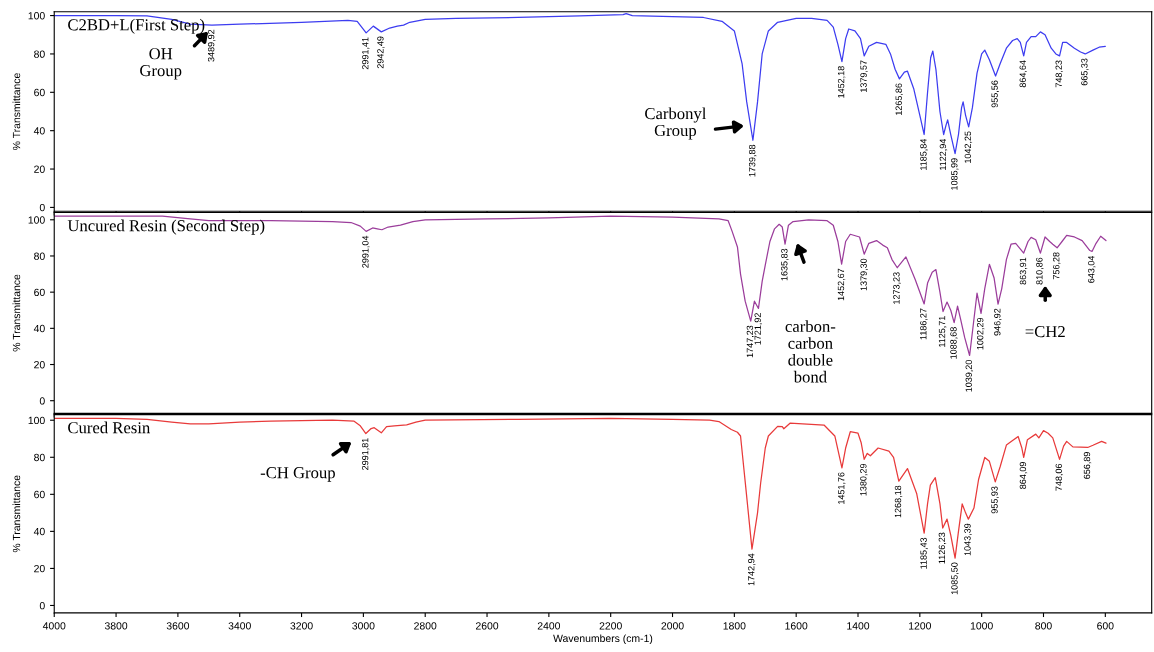  I want to click on annotation: 864,64, so click(1023, 74).